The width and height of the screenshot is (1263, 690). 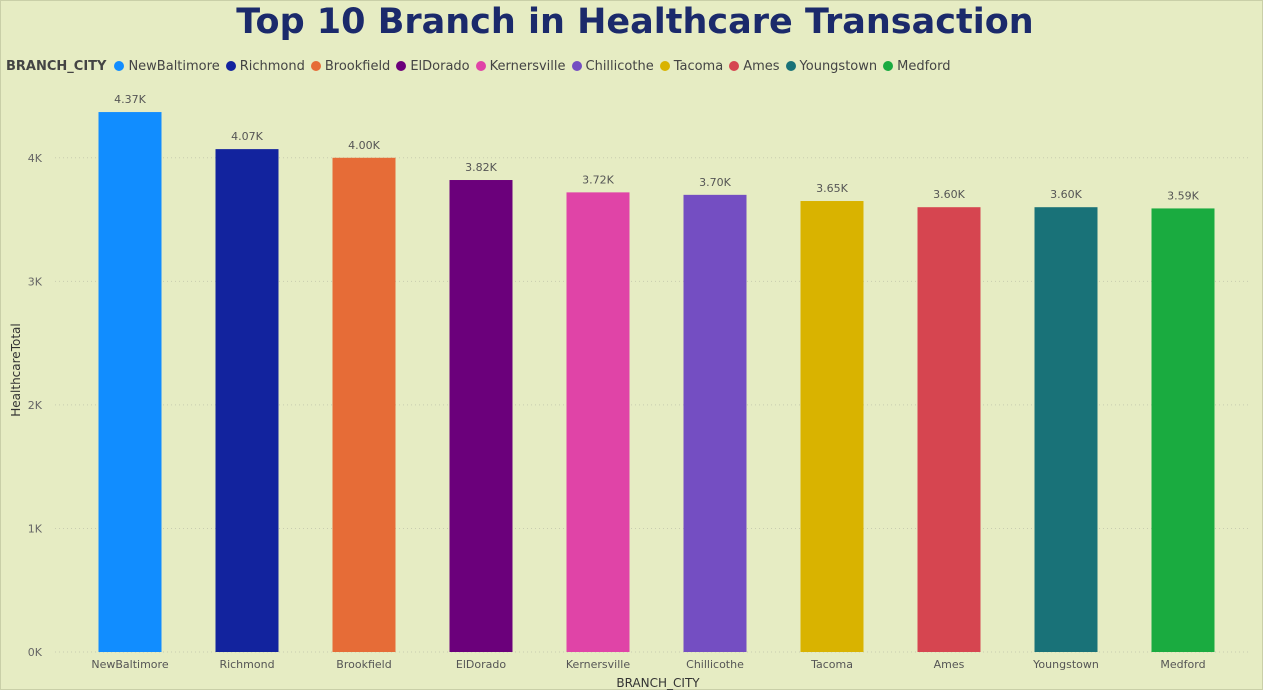 What do you see at coordinates (247, 400) in the screenshot?
I see `bar-richmond` at bounding box center [247, 400].